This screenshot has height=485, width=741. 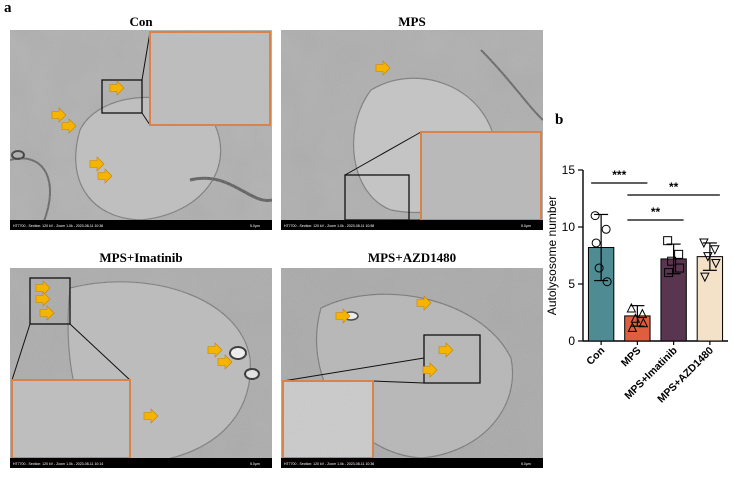 What do you see at coordinates (569, 170) in the screenshot?
I see `y-tick-label: 15` at bounding box center [569, 170].